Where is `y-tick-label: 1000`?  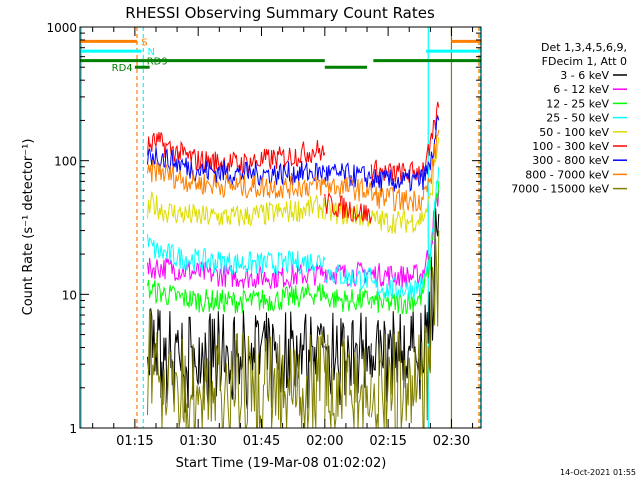
y-tick-label: 1000 is located at coordinates (61, 28).